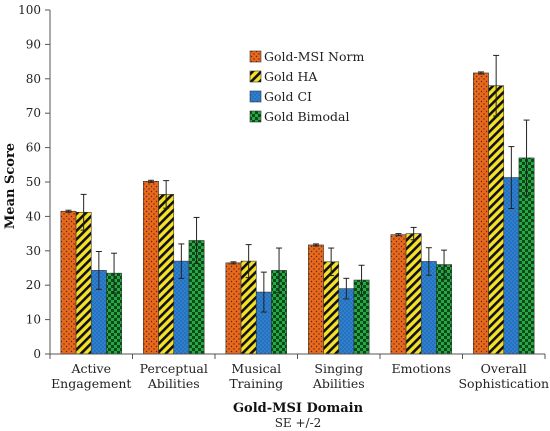 Image resolution: width=550 pixels, height=431 pixels. Describe the element at coordinates (291, 76) in the screenshot. I see `legend-label-gold-ha: Gold HA` at that location.